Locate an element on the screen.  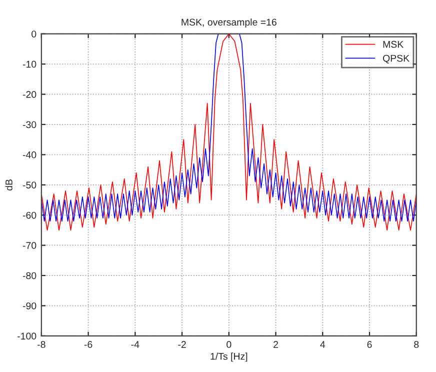
x-tick-label: 6 is located at coordinates (369, 344).